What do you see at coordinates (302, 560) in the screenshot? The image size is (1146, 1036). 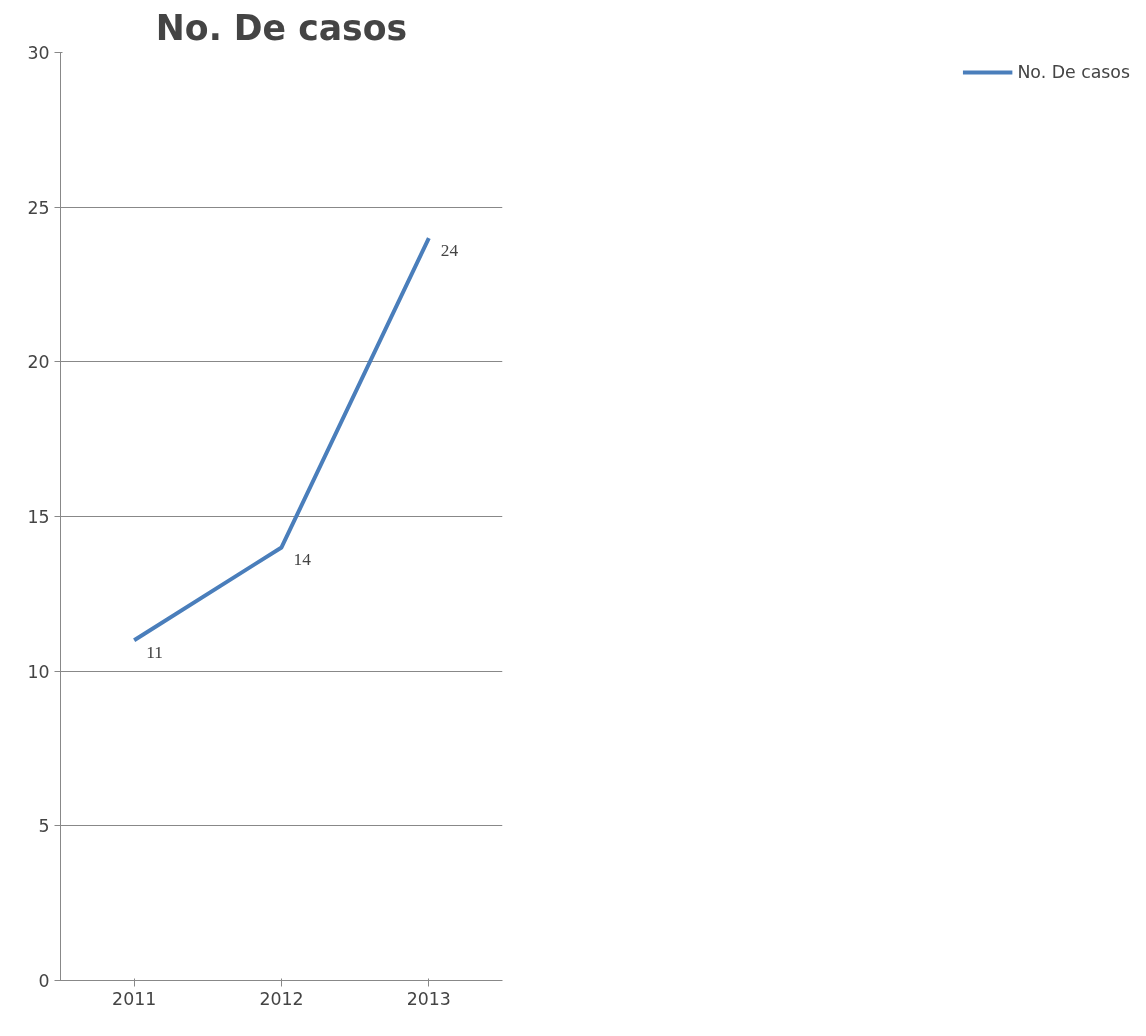 I see `data-label: 14` at bounding box center [302, 560].